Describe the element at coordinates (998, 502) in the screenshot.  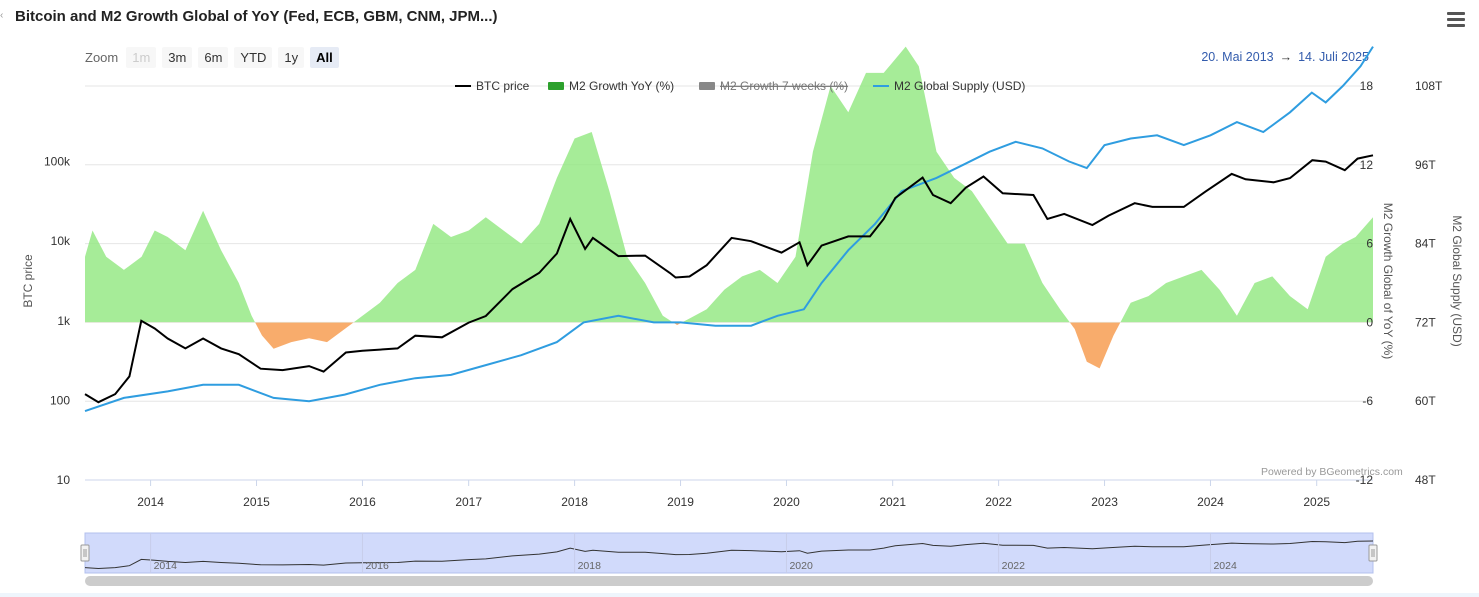
I see `x-axis-tick: 2022` at that location.